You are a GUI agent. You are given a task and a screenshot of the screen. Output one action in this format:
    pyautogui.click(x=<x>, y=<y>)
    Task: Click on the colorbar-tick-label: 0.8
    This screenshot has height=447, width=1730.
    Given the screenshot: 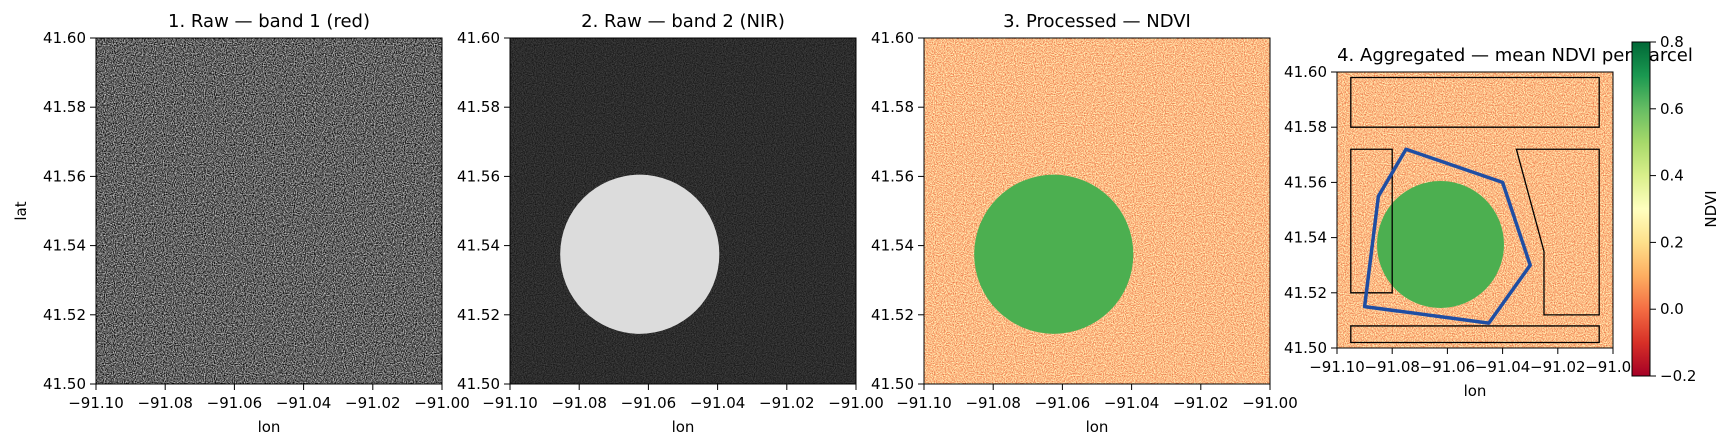 What is the action you would take?
    pyautogui.click(x=1672, y=42)
    